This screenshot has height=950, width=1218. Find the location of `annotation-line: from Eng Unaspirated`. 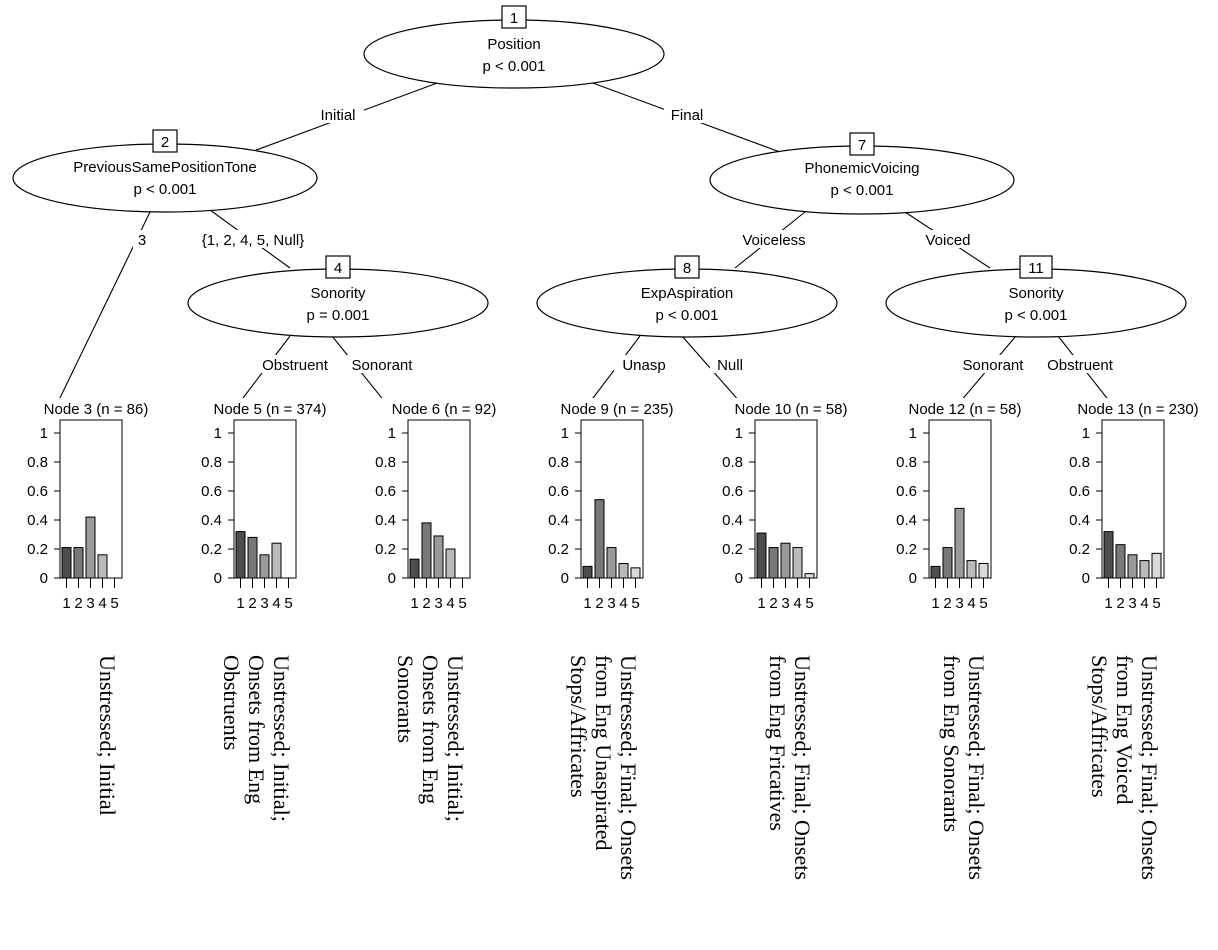

annotation-line: from Eng Unaspirated is located at coordinates (603, 753).